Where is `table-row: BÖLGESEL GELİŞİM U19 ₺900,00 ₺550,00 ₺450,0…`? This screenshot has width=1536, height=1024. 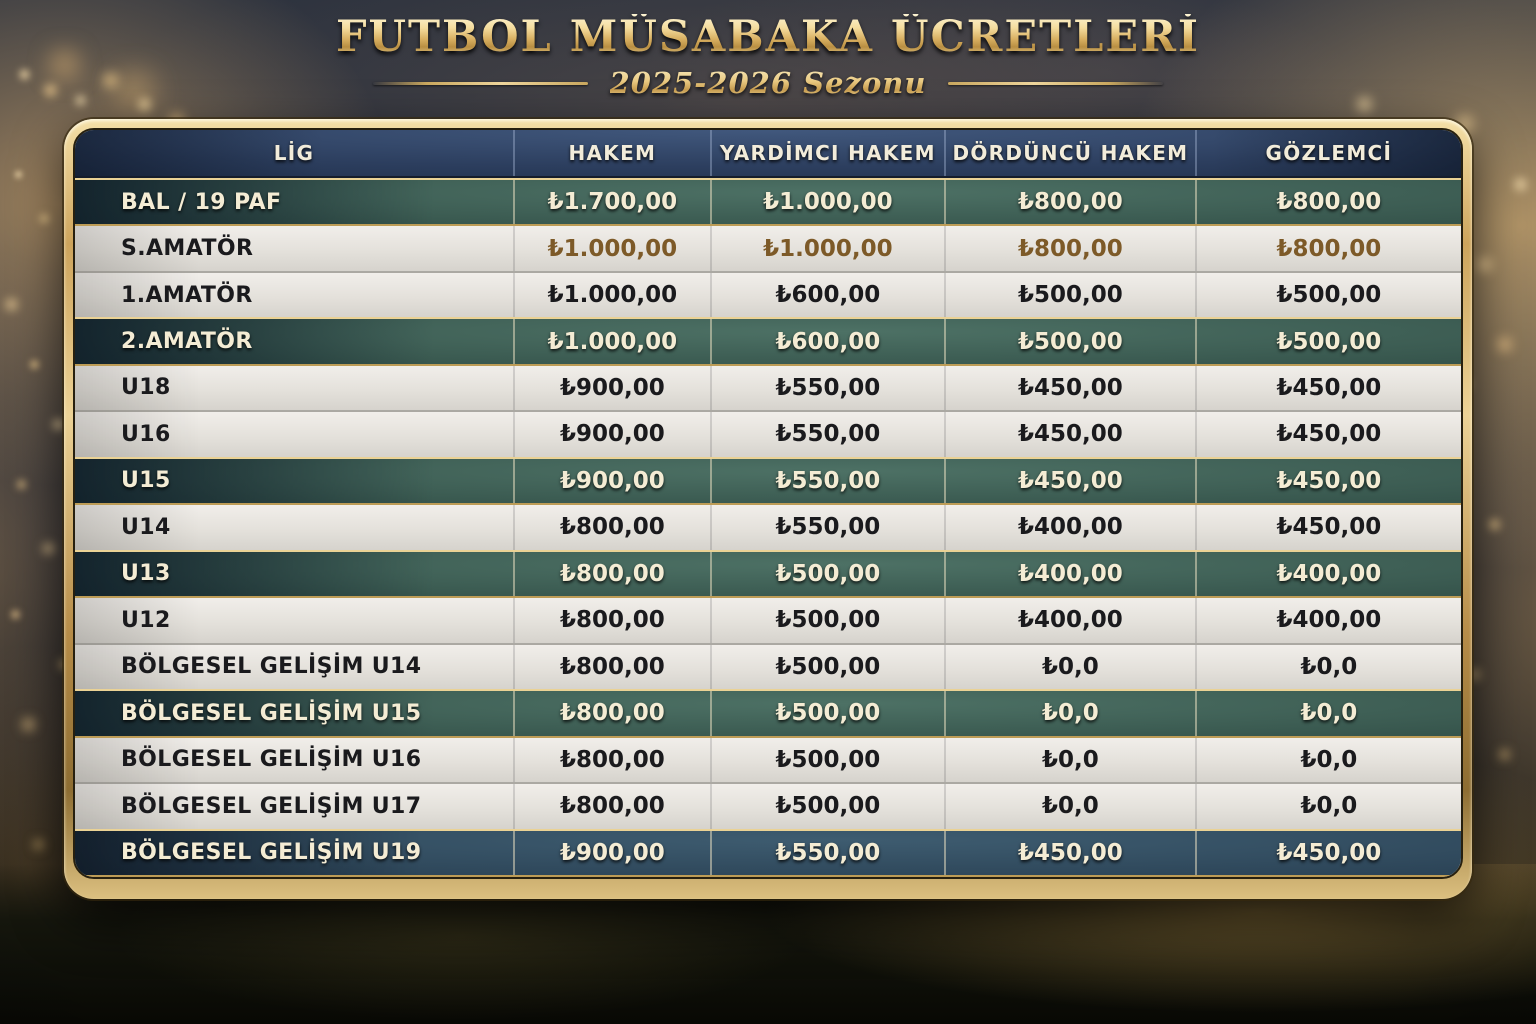
table-row: BÖLGESEL GELİŞİM U19 ₺900,00 ₺550,00 ₺450,0… is located at coordinates (768, 852).